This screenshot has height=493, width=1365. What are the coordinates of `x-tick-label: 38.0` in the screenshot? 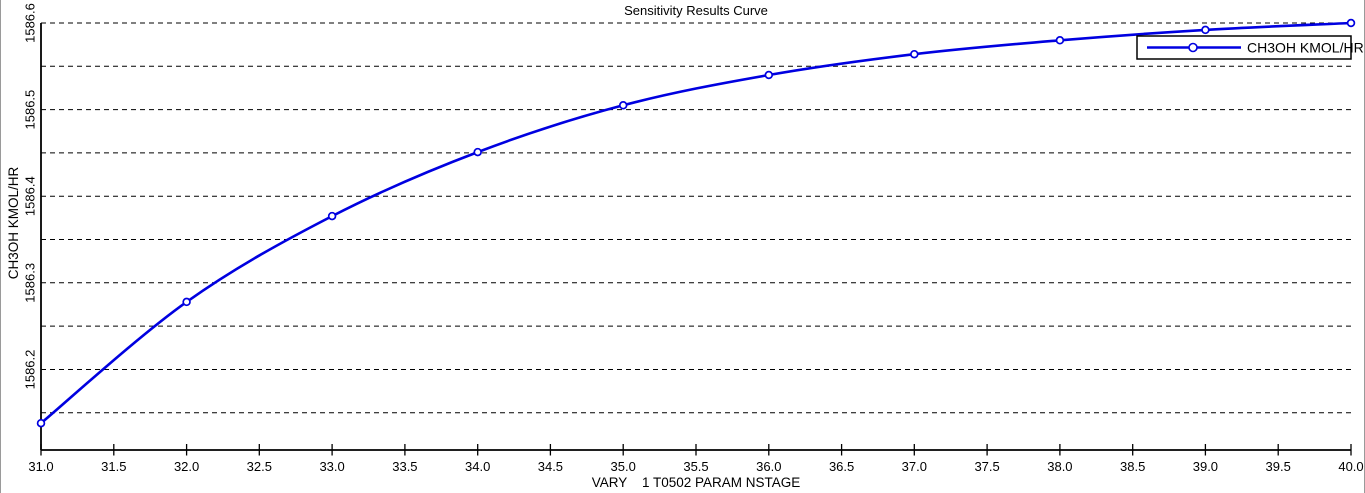 It's located at (1059, 466).